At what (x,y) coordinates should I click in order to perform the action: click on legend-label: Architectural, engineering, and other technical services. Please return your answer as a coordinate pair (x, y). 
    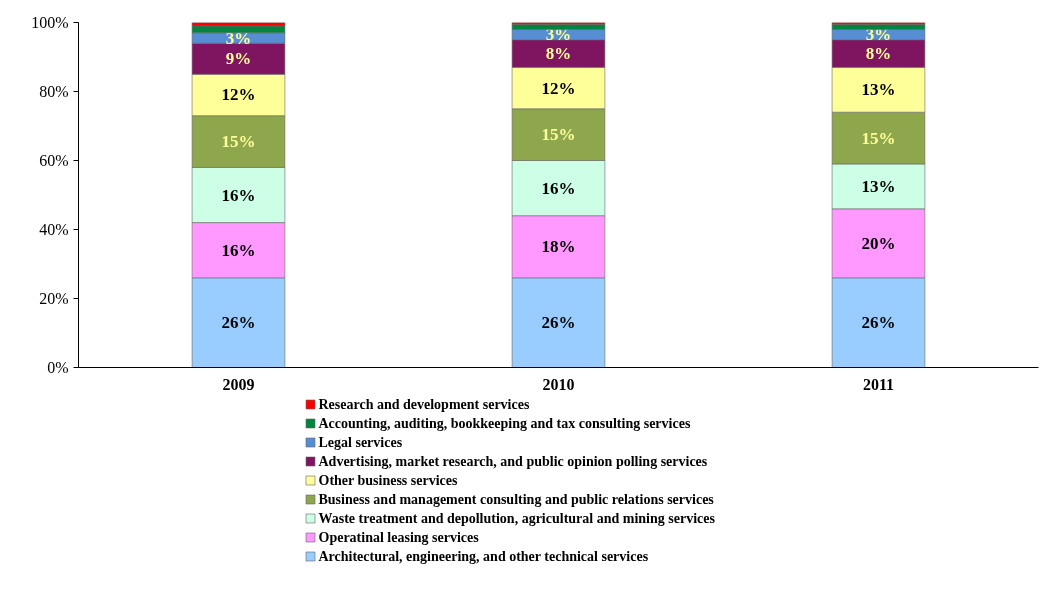
    Looking at the image, I should click on (483, 556).